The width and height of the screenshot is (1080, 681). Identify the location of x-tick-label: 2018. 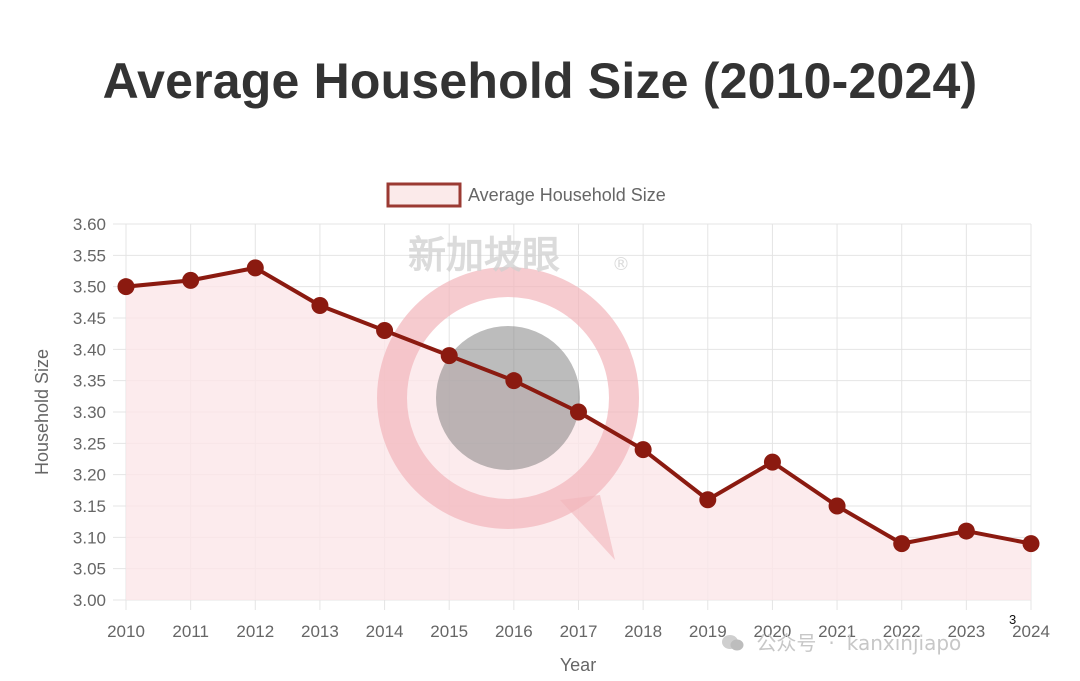
(643, 631).